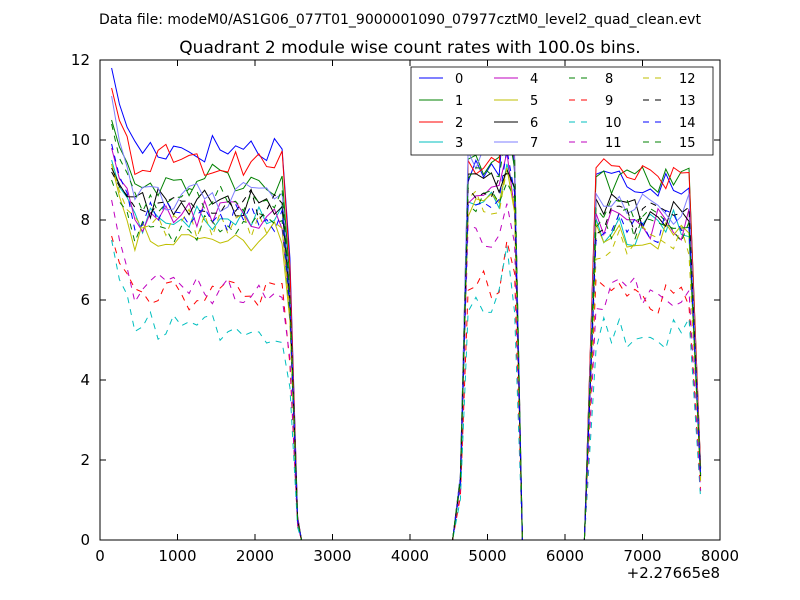 This screenshot has height=600, width=800. I want to click on legend-label-0: 0, so click(459, 79).